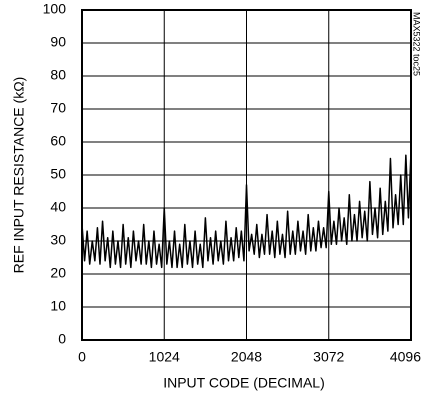 This screenshot has height=402, width=422. Describe the element at coordinates (58, 207) in the screenshot. I see `y-tick-label: 40` at that location.